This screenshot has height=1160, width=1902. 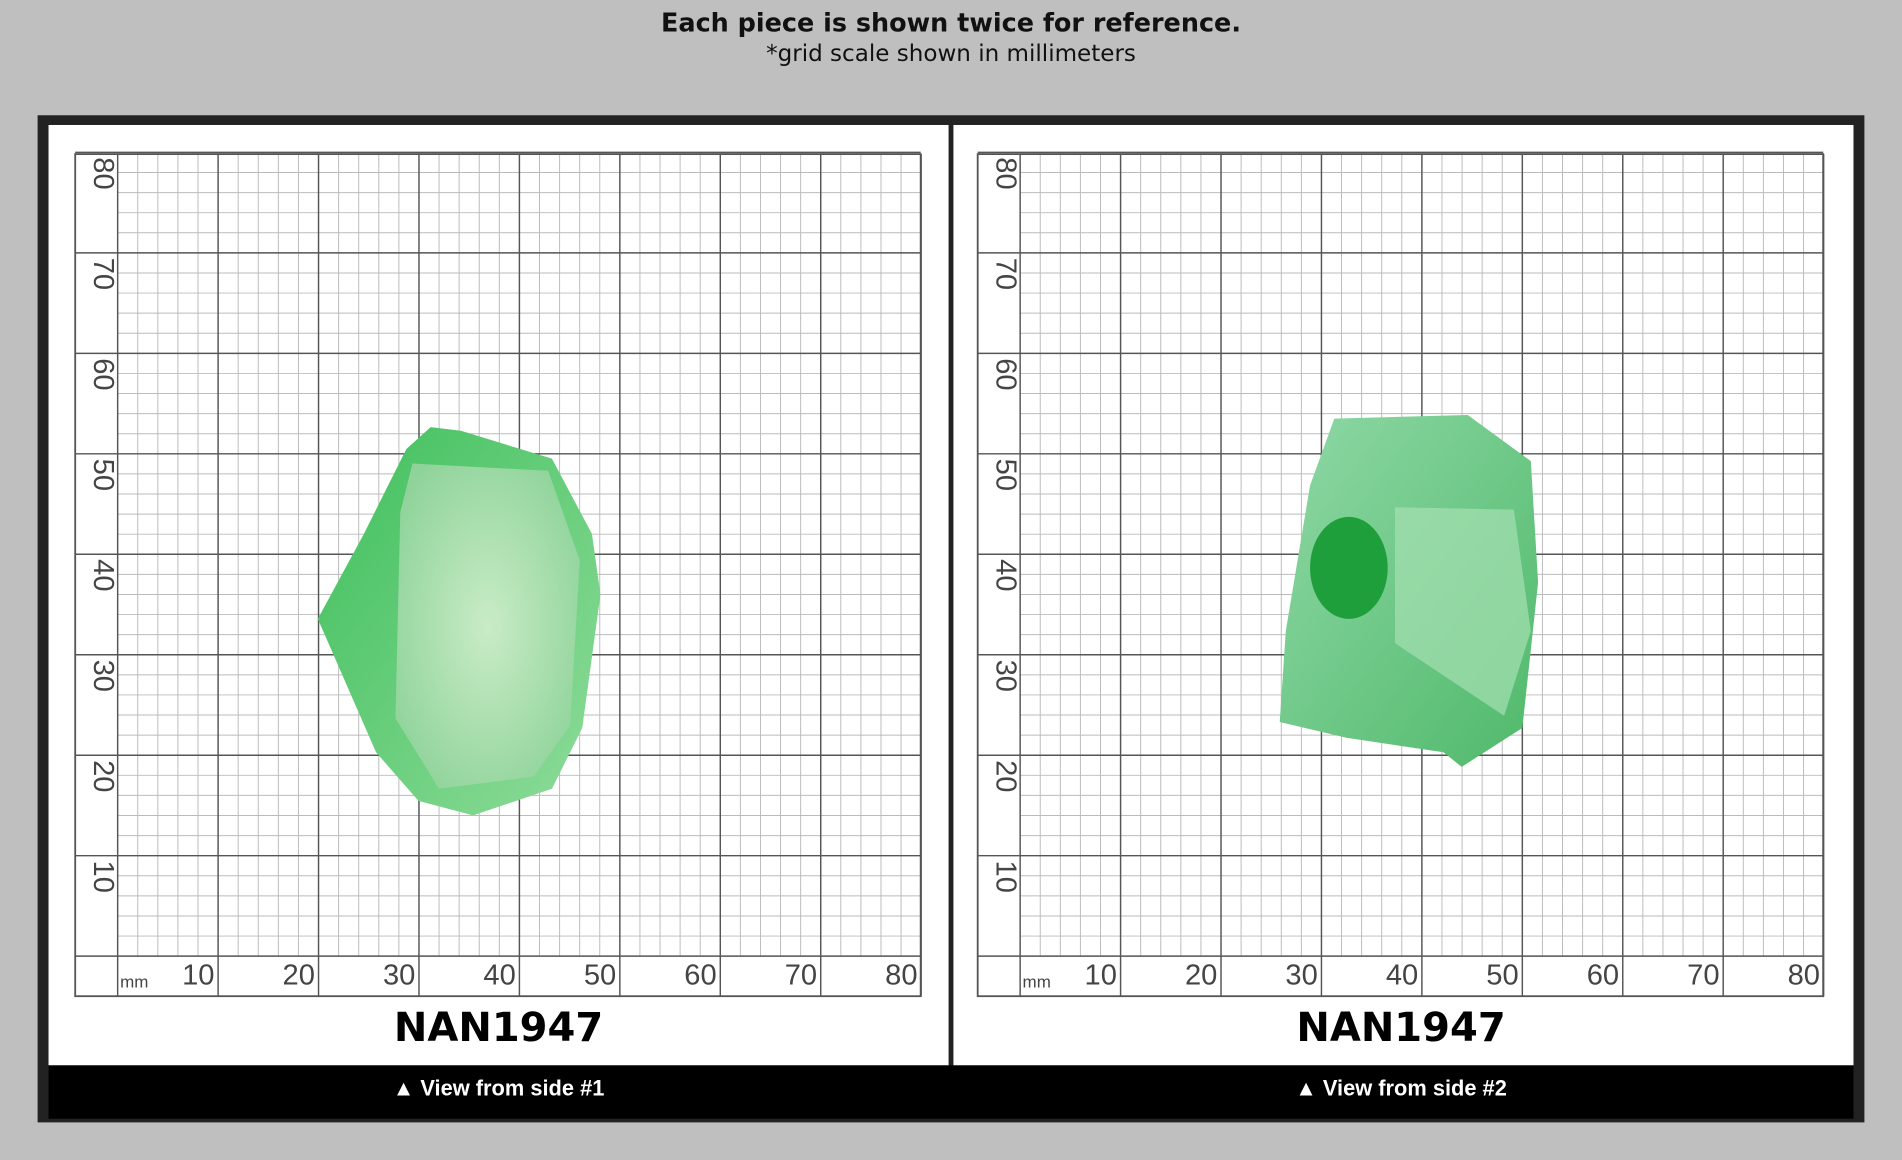 I want to click on caption: ▲ View from side #1, so click(x=499, y=1087).